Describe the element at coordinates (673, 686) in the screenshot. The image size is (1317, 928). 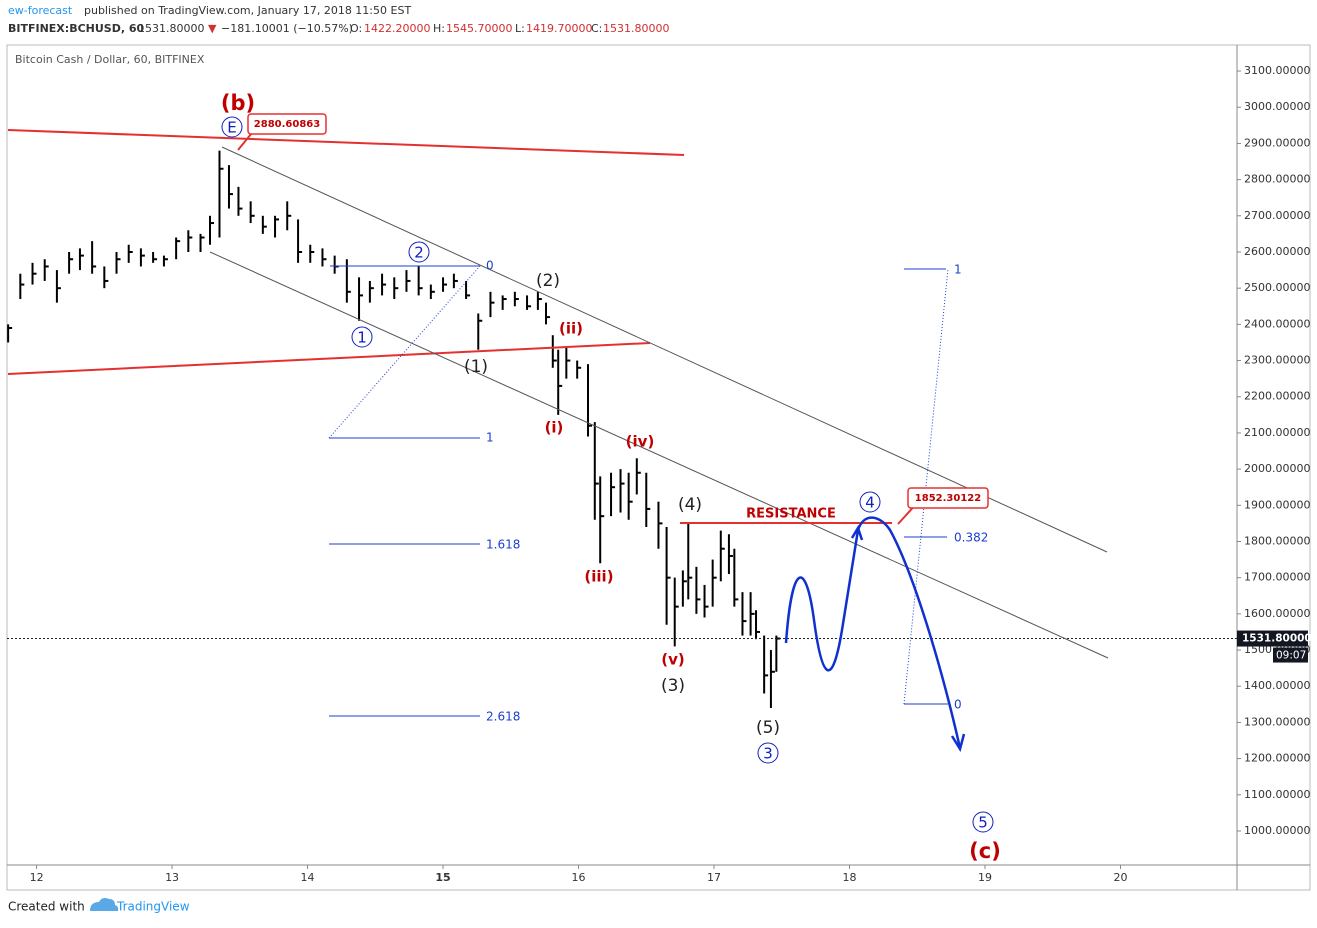
I see `wave-label: (3)` at that location.